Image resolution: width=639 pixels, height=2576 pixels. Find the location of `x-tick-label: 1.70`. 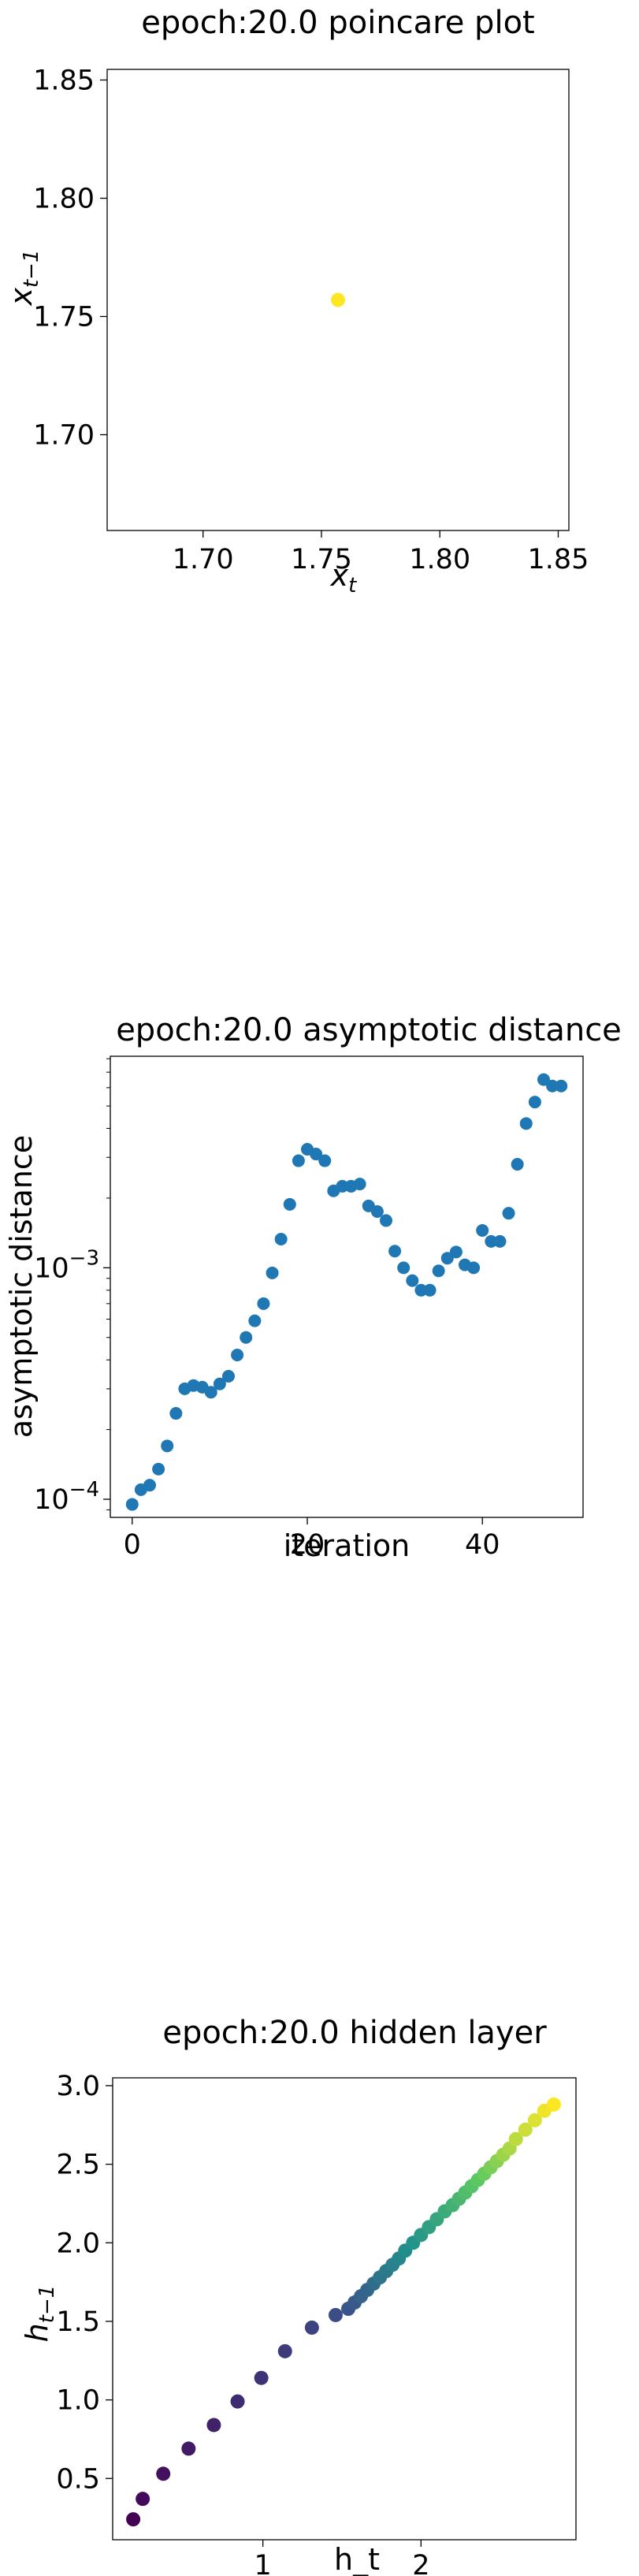

x-tick-label: 1.70 is located at coordinates (204, 559).